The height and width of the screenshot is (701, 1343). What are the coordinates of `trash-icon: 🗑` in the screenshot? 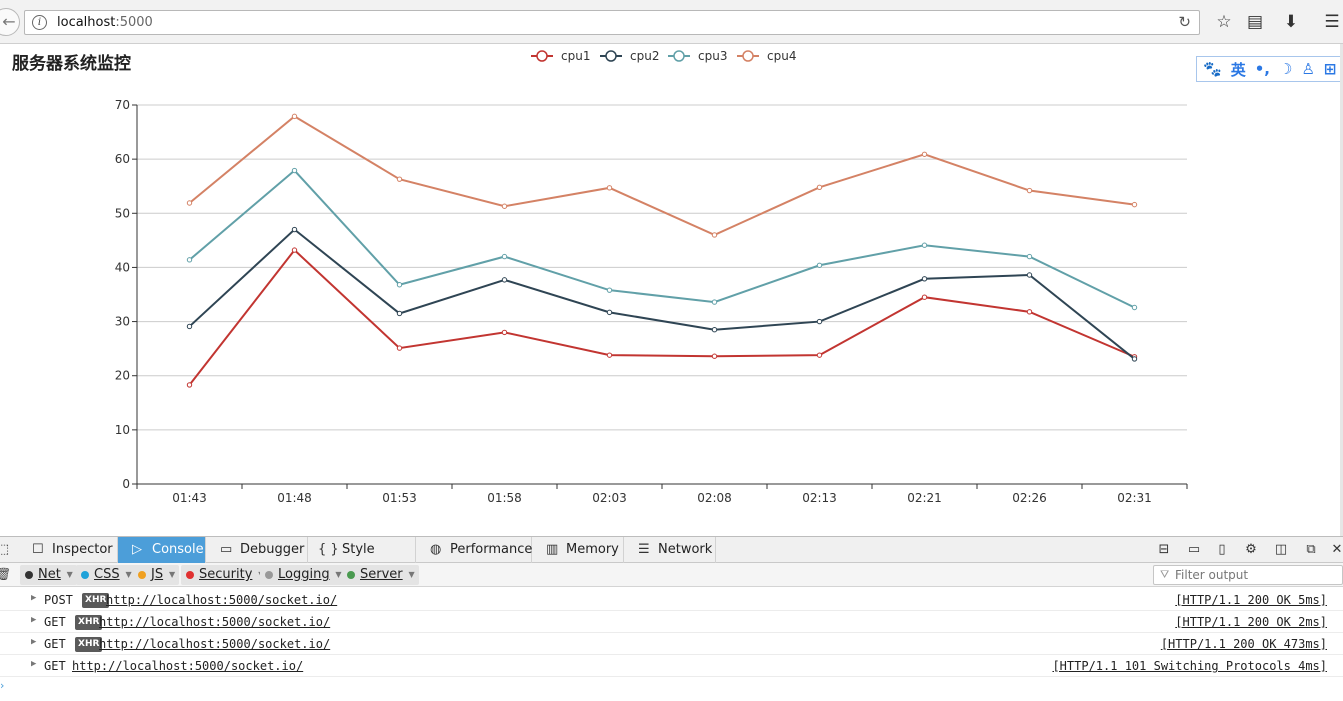 It's located at (6, 574).